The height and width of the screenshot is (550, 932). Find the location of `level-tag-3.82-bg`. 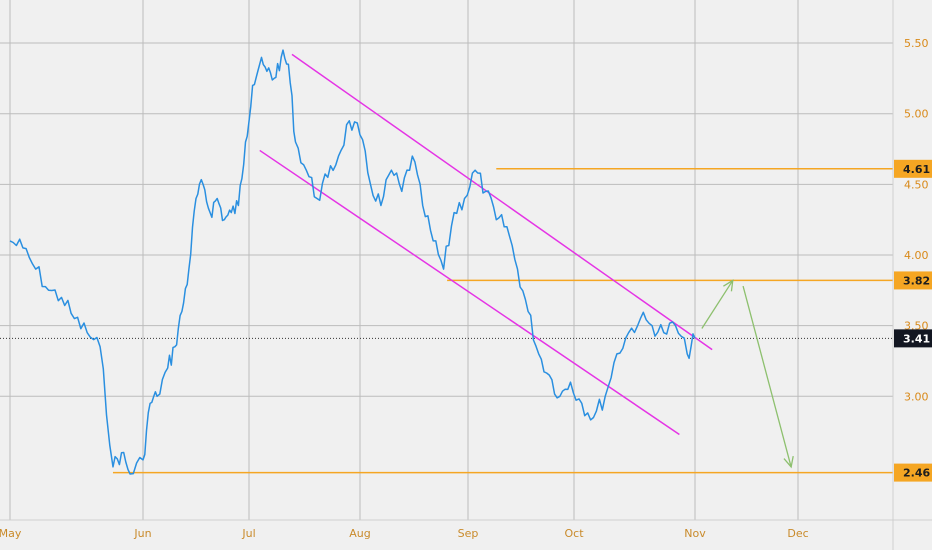

level-tag-3.82-bg is located at coordinates (913, 280).